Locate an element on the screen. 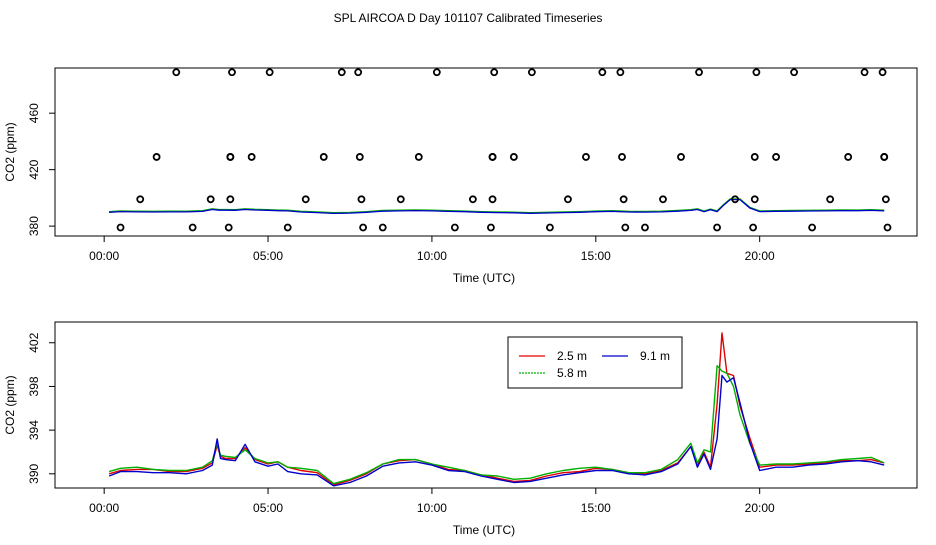  top-y-tick-label: 380 is located at coordinates (34, 226).